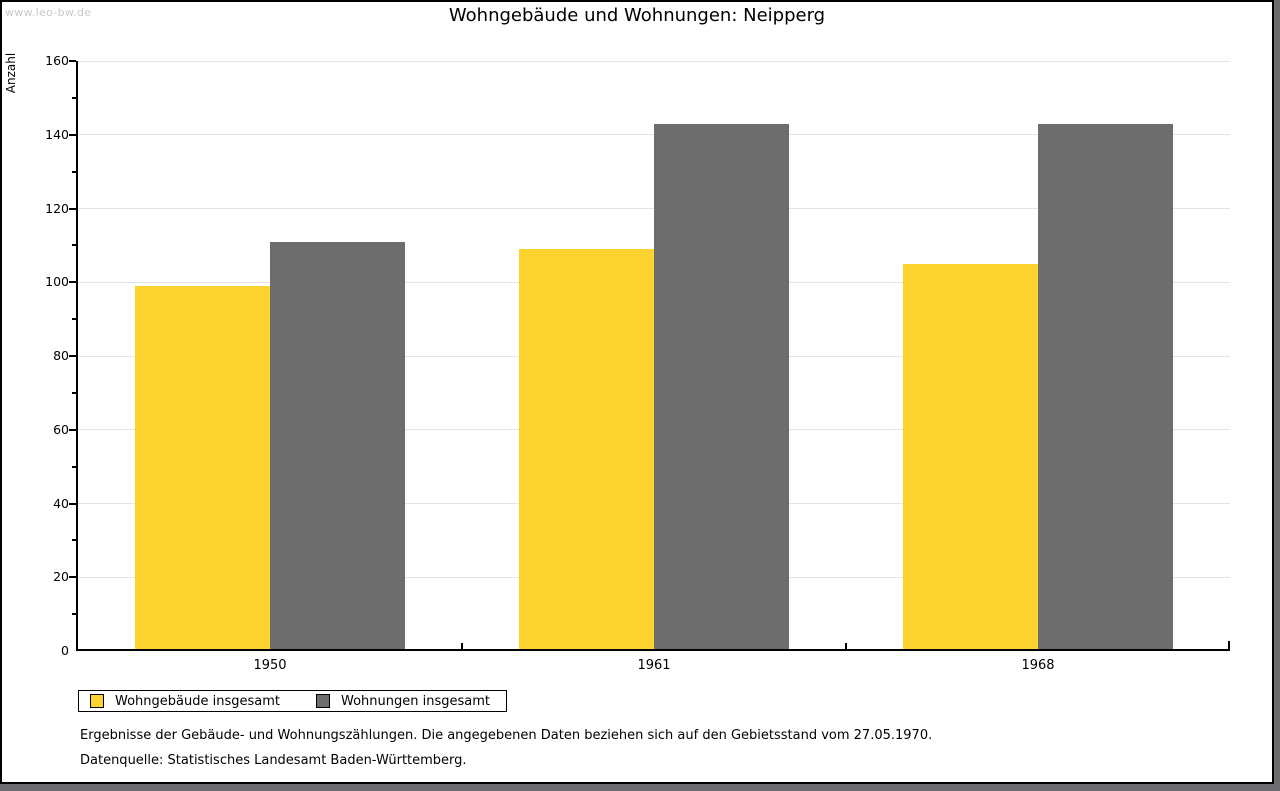 The height and width of the screenshot is (791, 1280). I want to click on y-axis-title-text: Anzahl, so click(11, 73).